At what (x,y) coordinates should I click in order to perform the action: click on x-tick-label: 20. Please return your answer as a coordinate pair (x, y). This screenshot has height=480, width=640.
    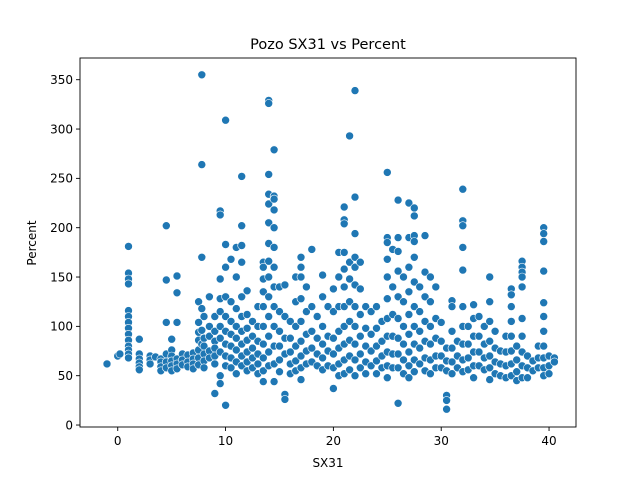
    Looking at the image, I should click on (333, 441).